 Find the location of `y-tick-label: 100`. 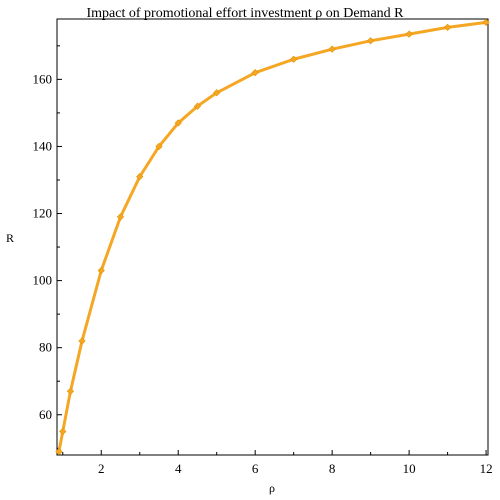

y-tick-label: 100 is located at coordinates (43, 280).